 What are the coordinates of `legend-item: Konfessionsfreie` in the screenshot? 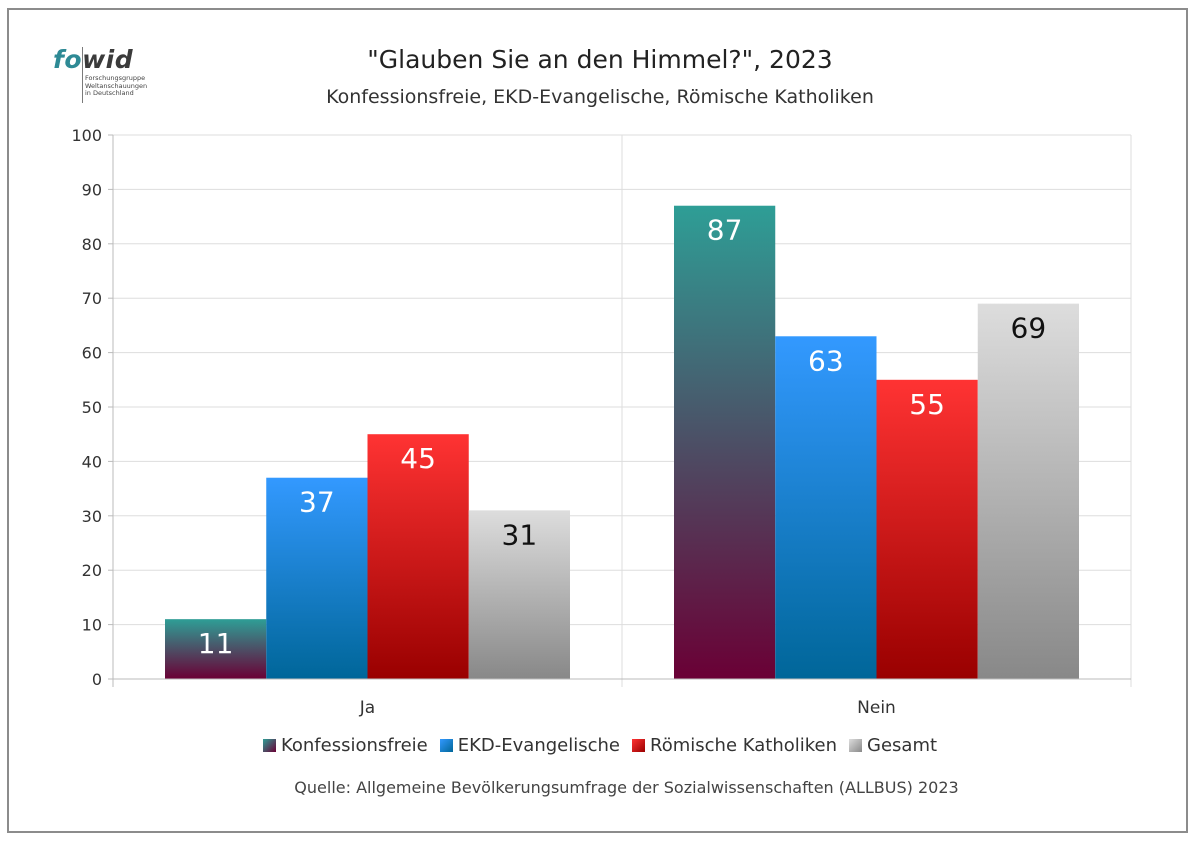 It's located at (345, 745).